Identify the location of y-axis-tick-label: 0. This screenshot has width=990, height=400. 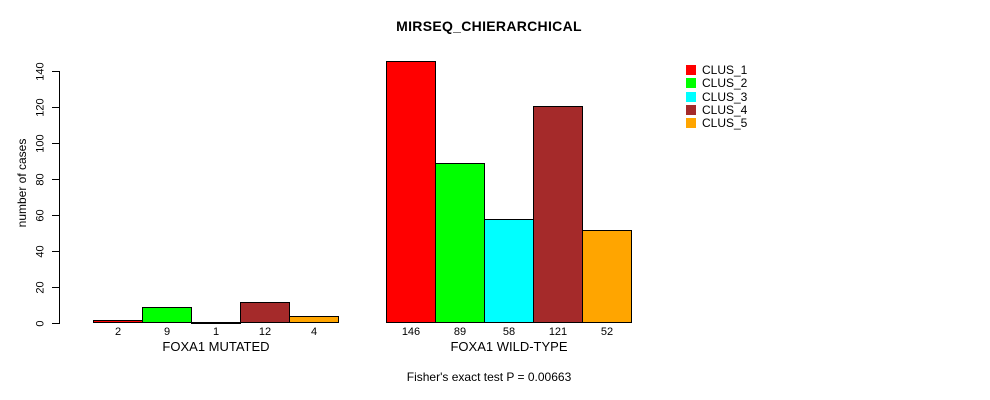
(40, 323).